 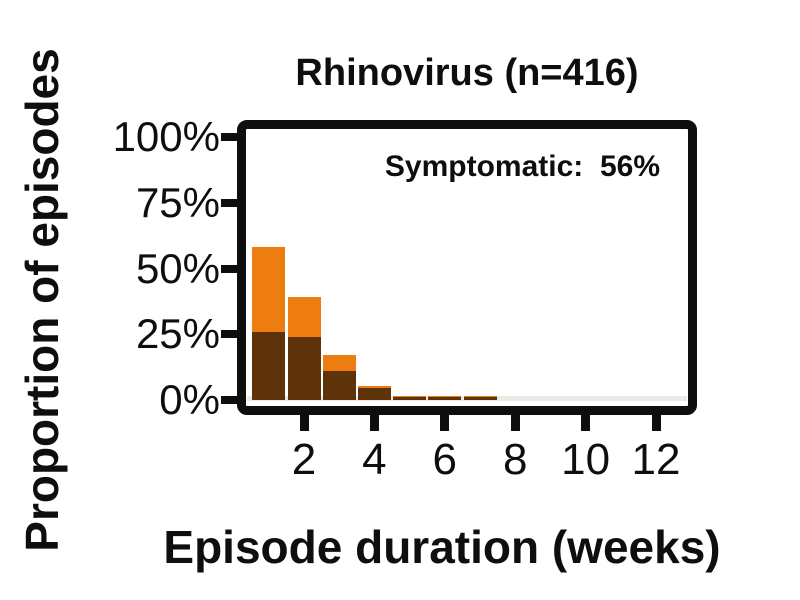 I want to click on x-tick-label-12: 12, so click(x=656, y=459).